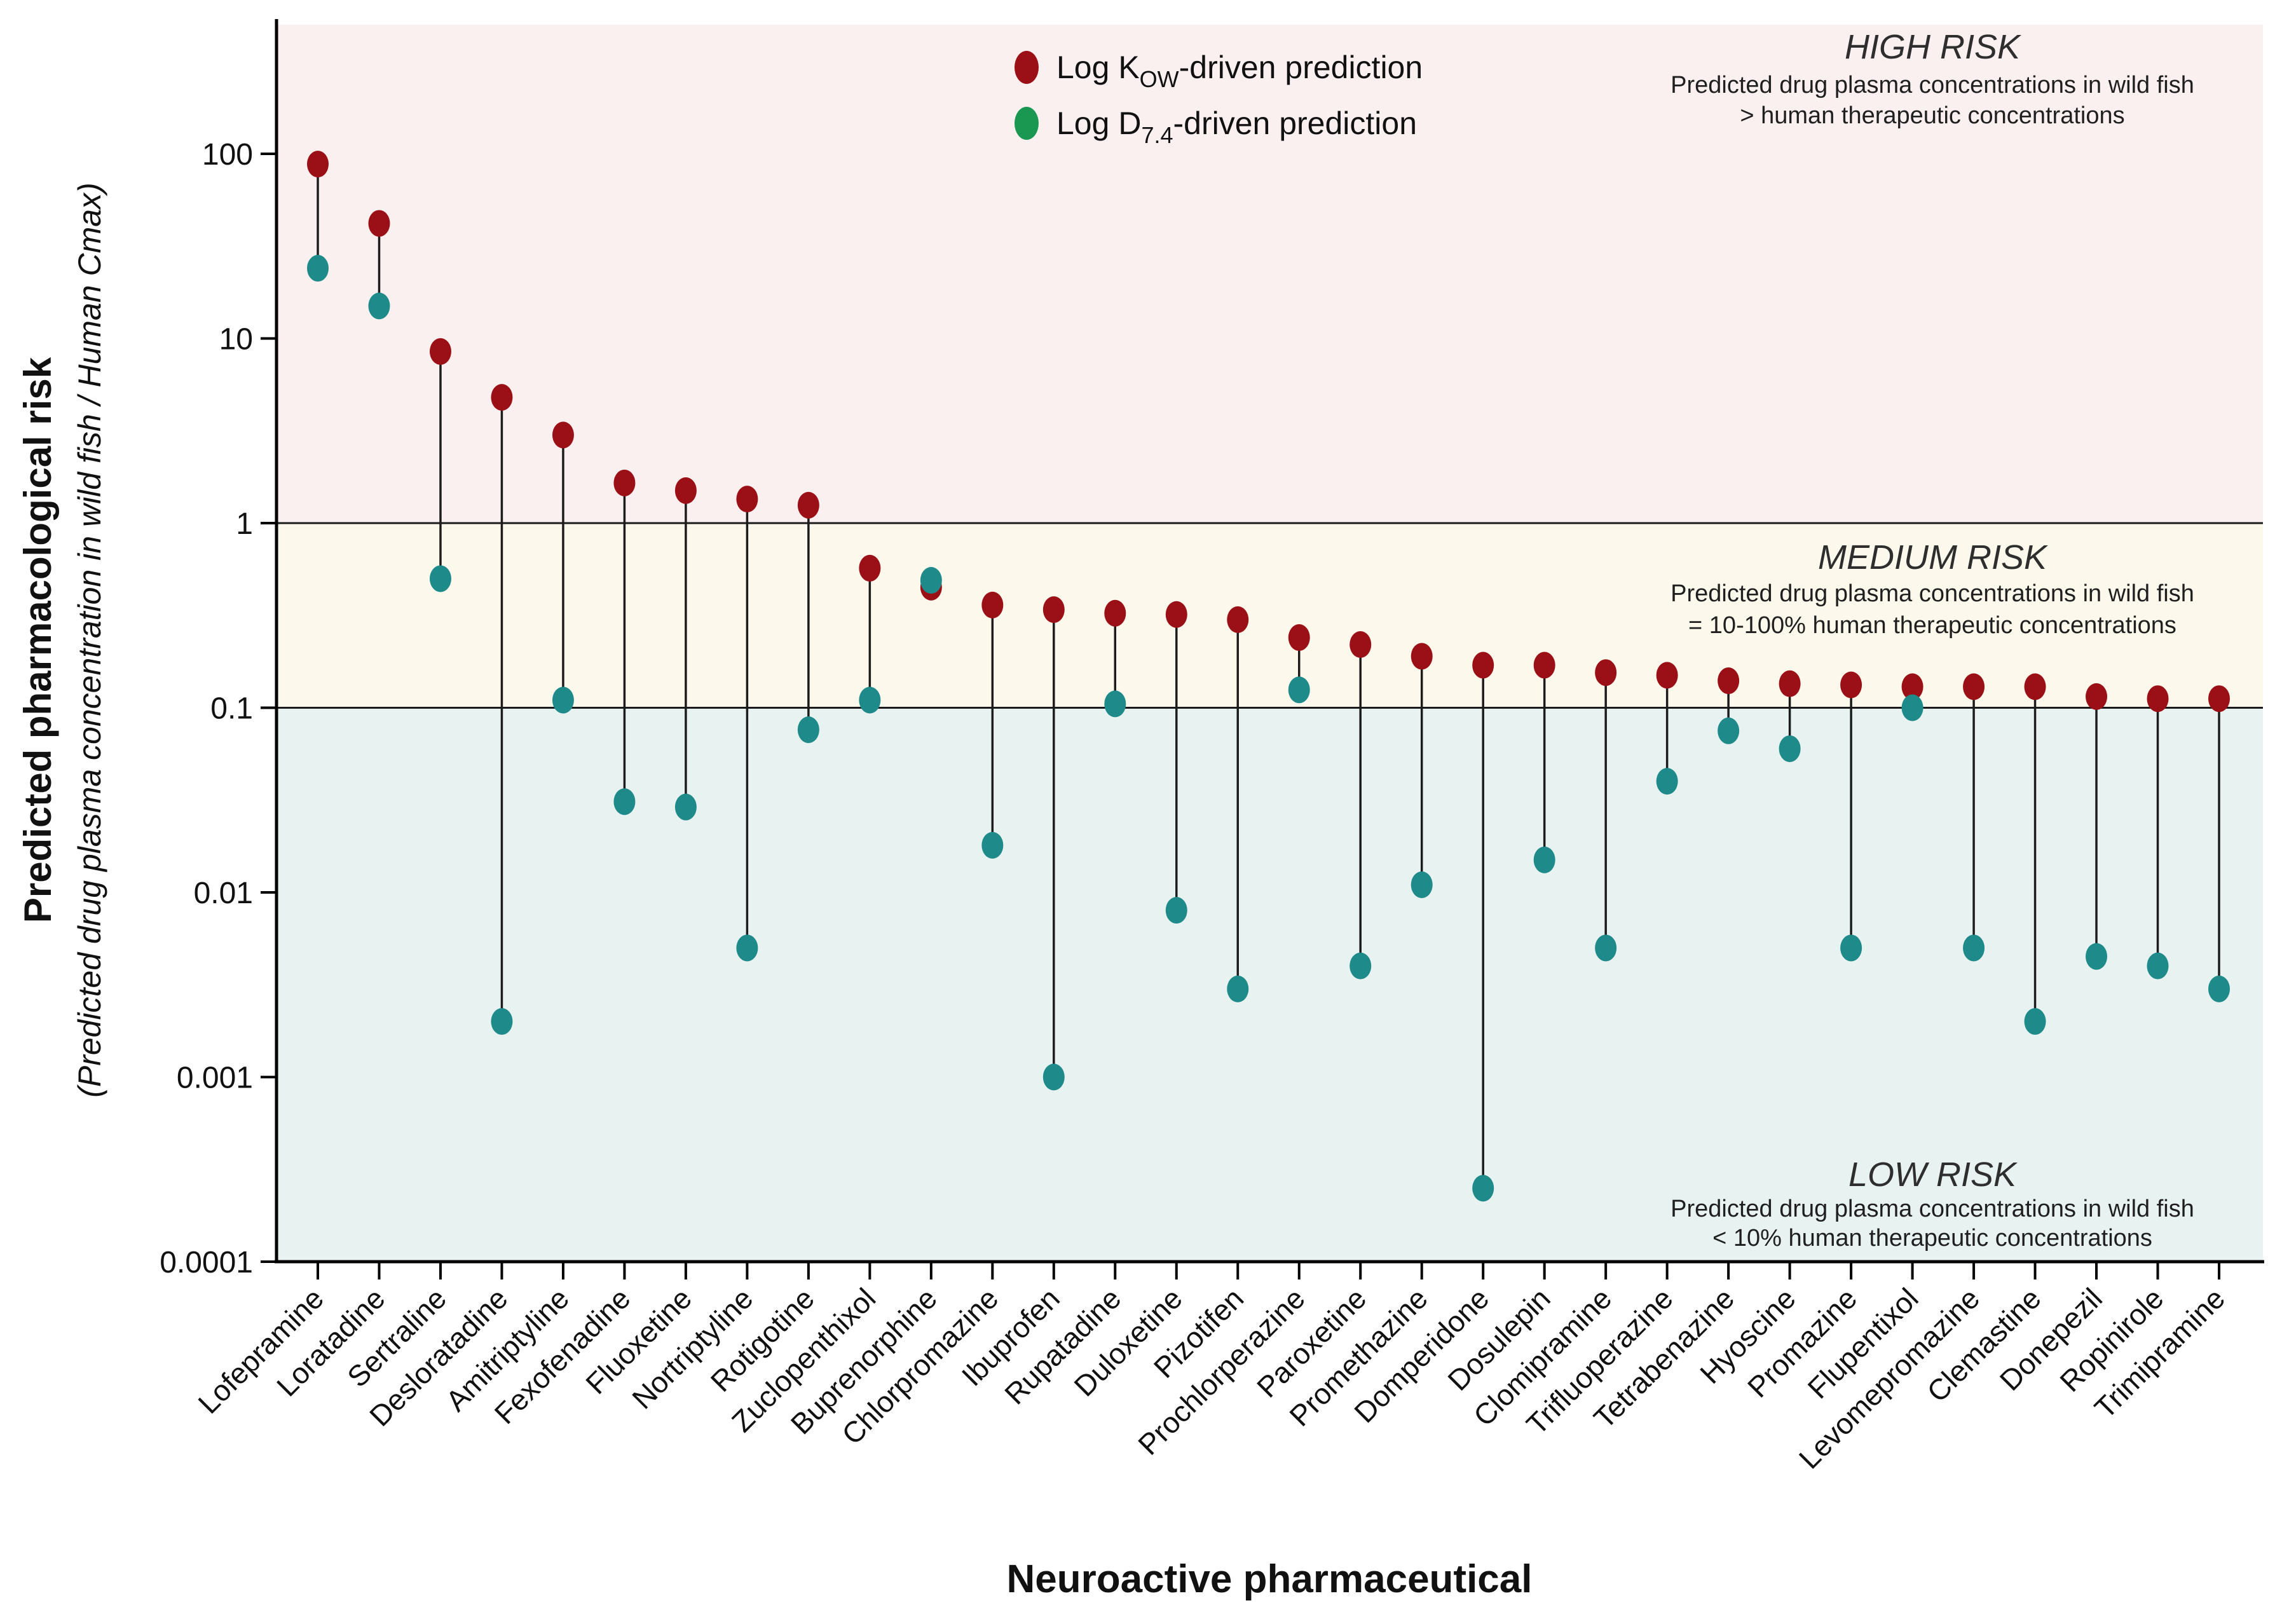 Image resolution: width=2282 pixels, height=1624 pixels. What do you see at coordinates (1098, 67) in the screenshot?
I see `legend-kow-prefix: Log K` at bounding box center [1098, 67].